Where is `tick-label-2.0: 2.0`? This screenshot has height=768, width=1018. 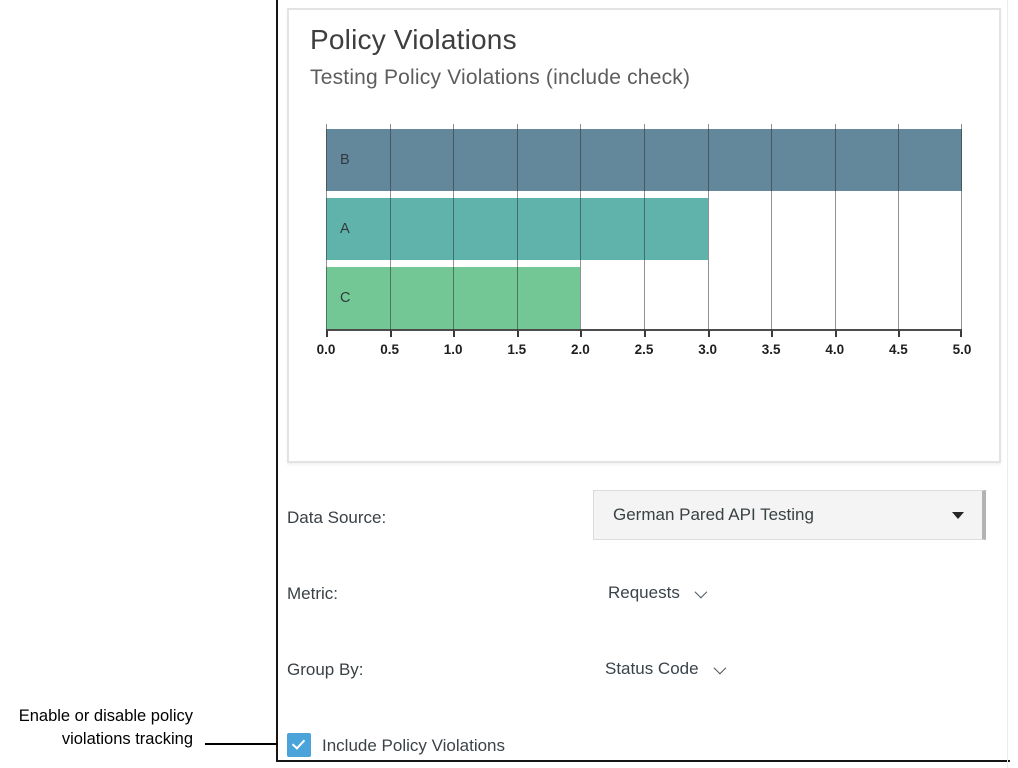 tick-label-2.0: 2.0 is located at coordinates (580, 349).